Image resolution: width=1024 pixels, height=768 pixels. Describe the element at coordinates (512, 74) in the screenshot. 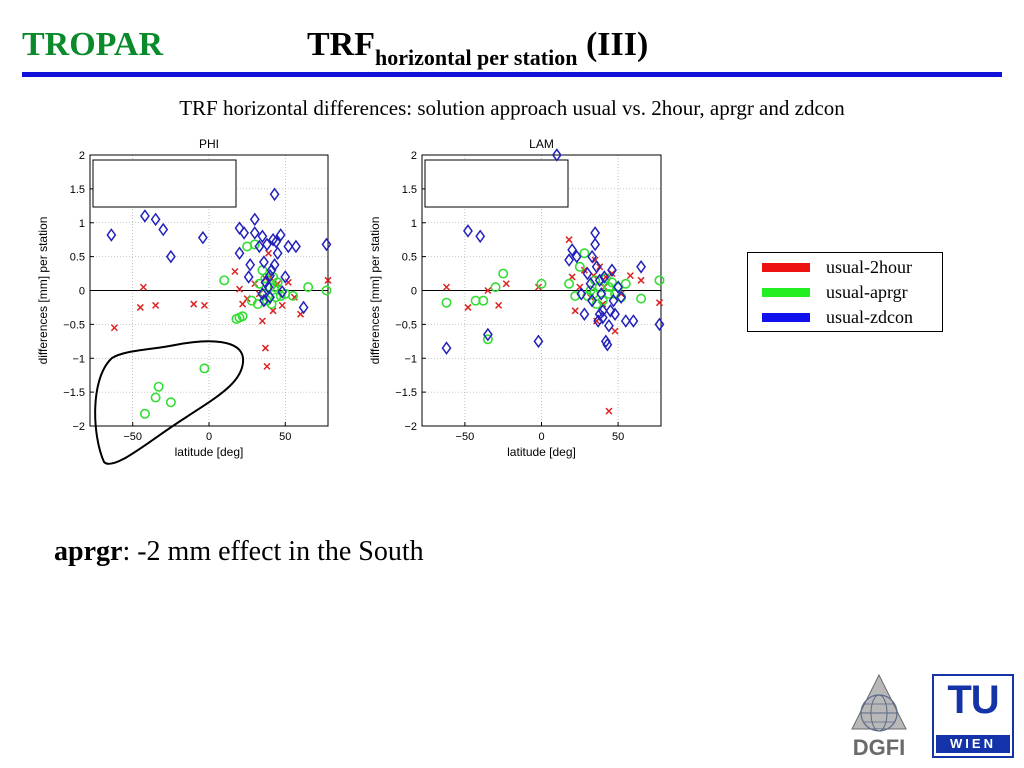

I see `header-rule` at that location.